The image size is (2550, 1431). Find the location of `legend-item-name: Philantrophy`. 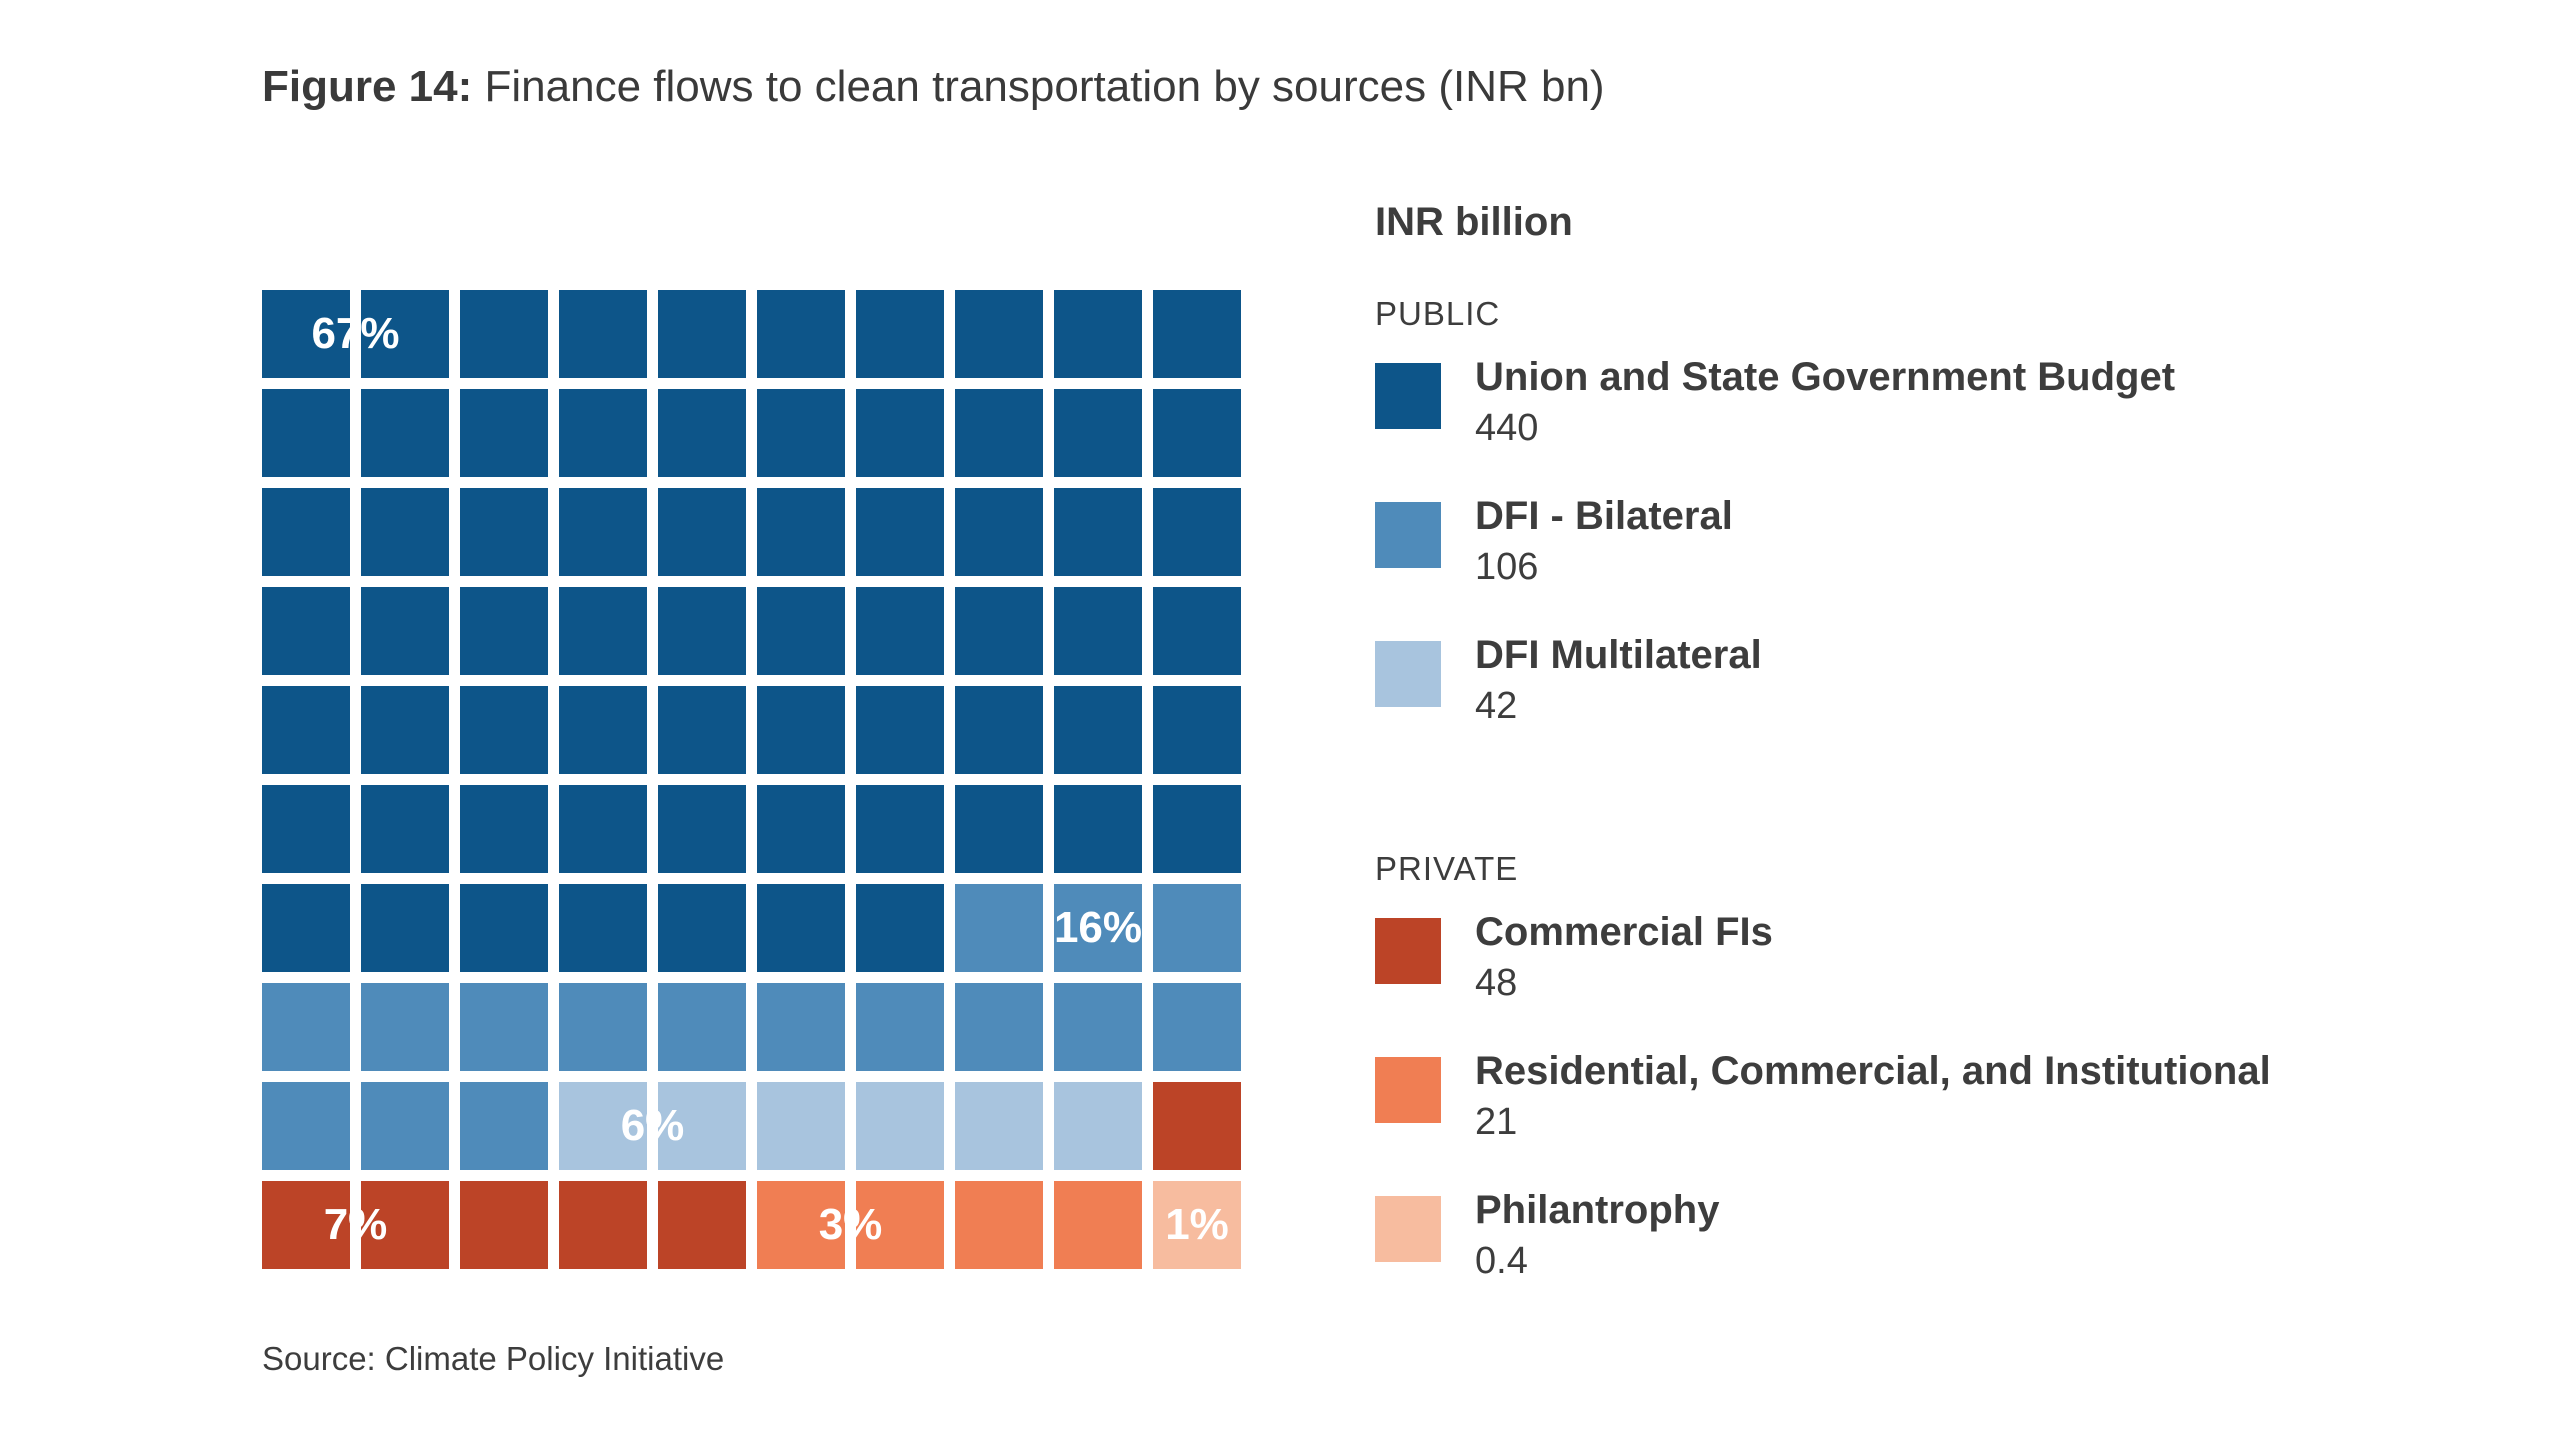

legend-item-name: Philantrophy is located at coordinates (1597, 1210).